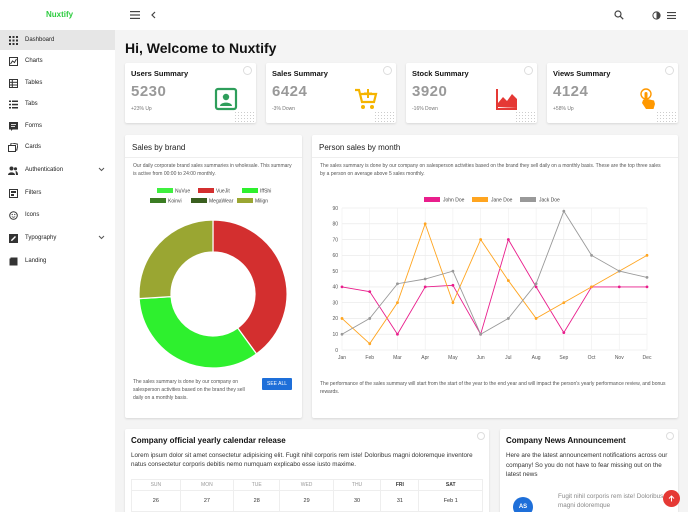  Describe the element at coordinates (57, 215) in the screenshot. I see `sidebar-item-icons: Icons` at that location.